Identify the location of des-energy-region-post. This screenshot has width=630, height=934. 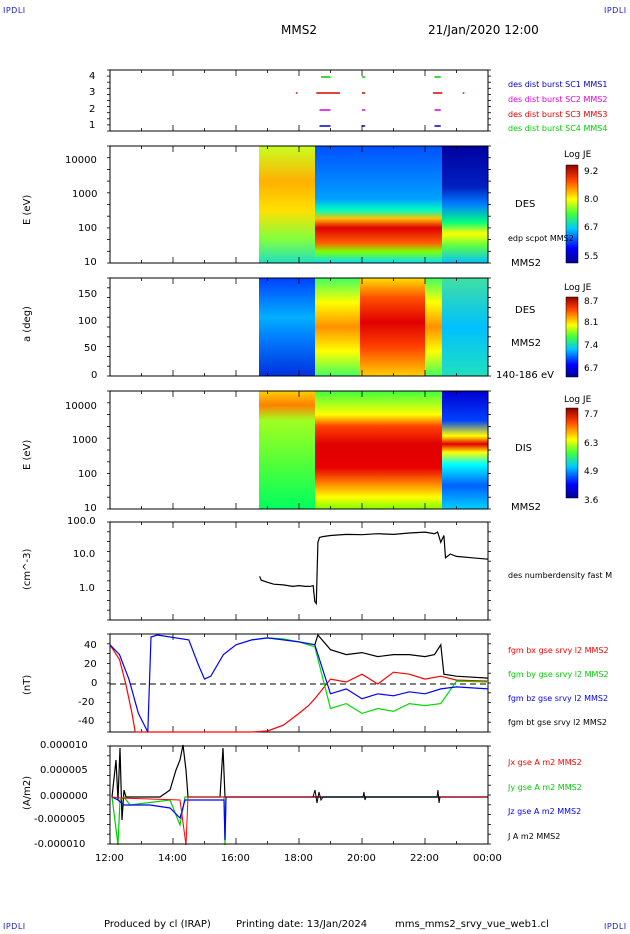
(465, 204).